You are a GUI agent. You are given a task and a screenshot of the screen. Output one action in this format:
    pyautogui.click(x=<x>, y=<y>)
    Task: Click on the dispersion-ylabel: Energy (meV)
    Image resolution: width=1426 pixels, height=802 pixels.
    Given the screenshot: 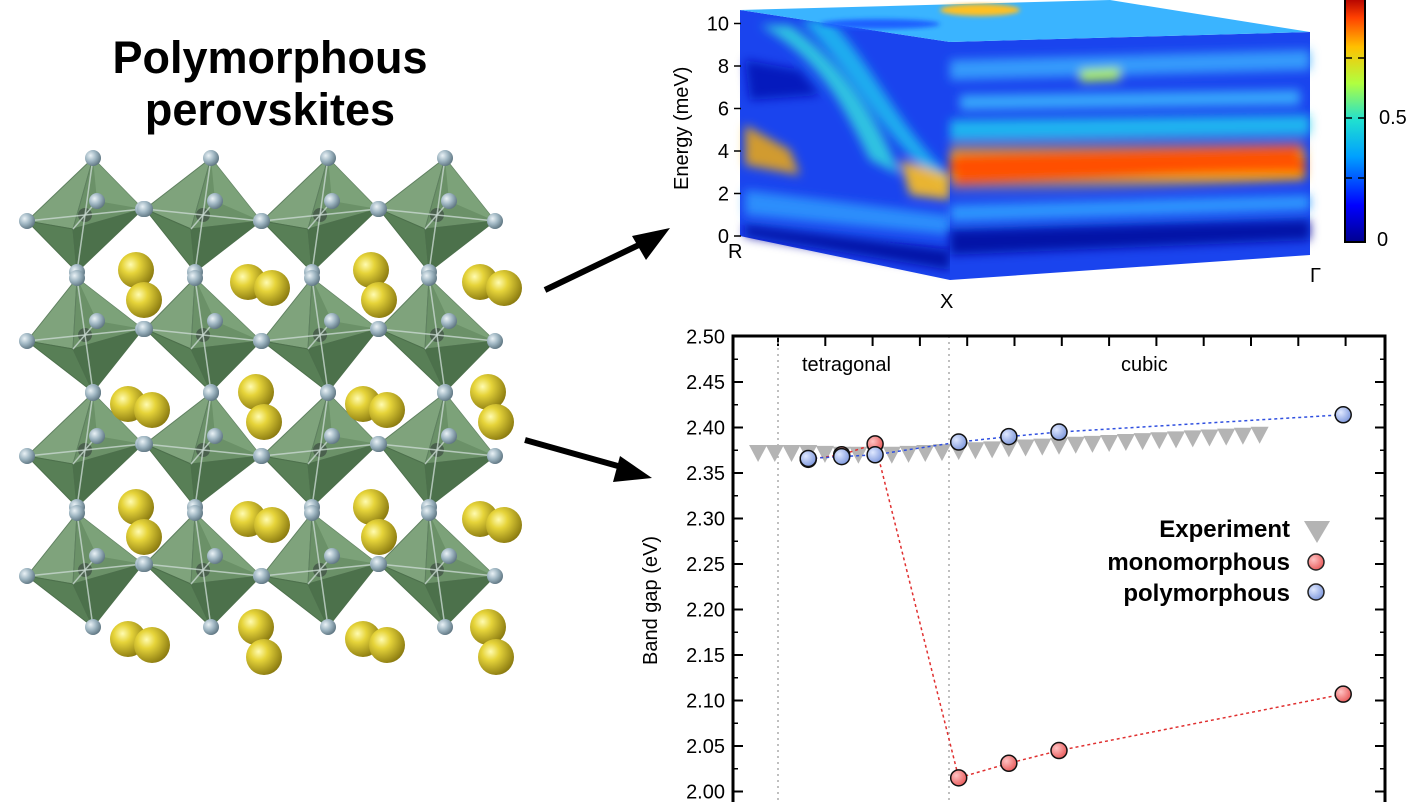 What is the action you would take?
    pyautogui.click(x=682, y=128)
    